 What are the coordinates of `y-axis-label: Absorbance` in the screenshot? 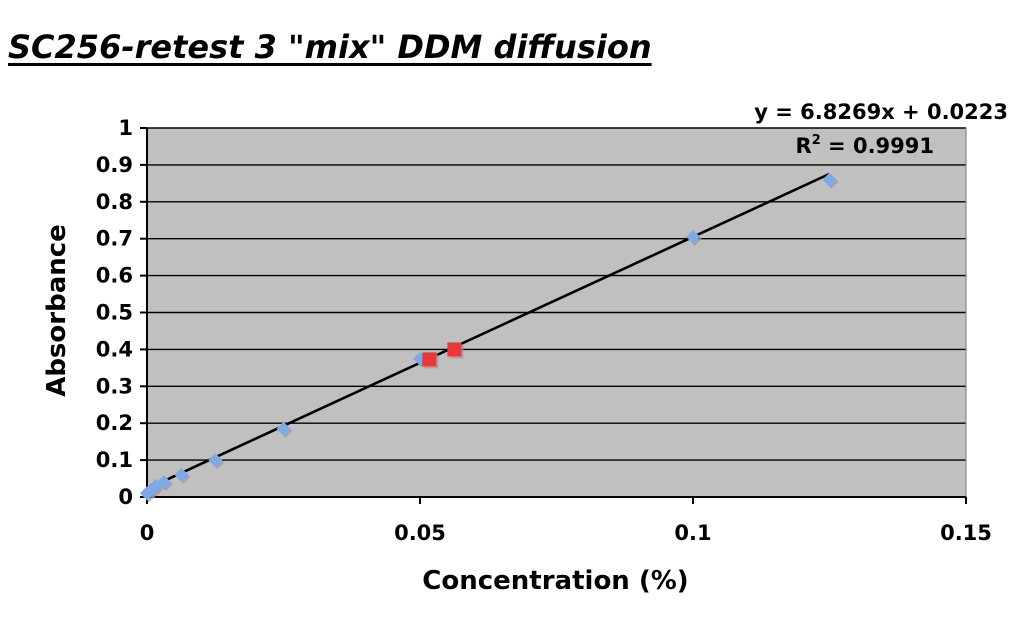 It's located at (57, 310).